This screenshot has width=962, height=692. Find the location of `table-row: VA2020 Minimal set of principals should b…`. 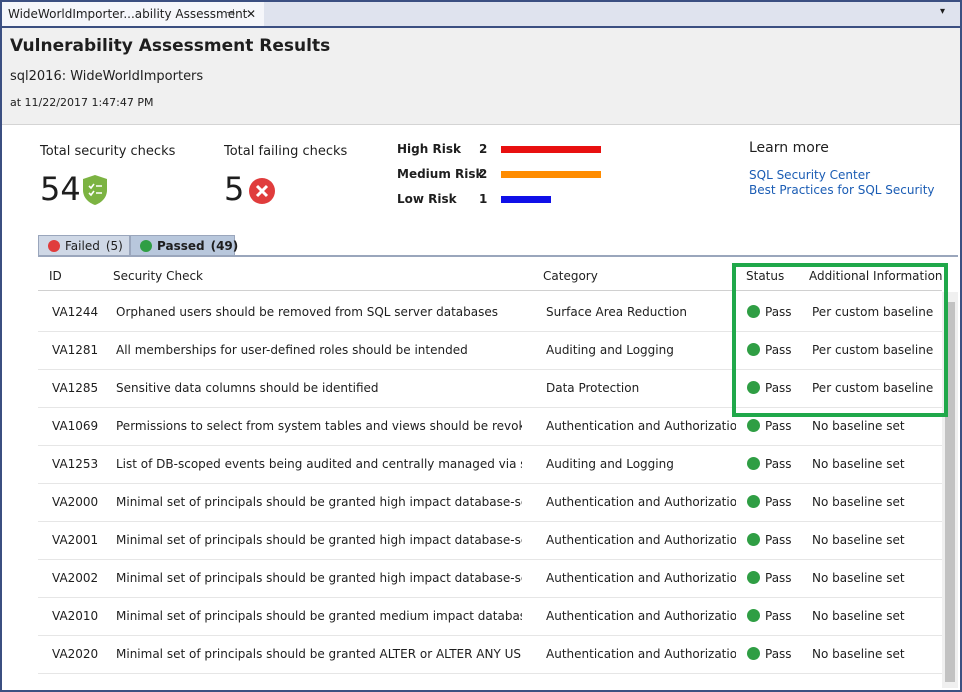

table-row: VA2020 Minimal set of principals should b… is located at coordinates (490, 654).